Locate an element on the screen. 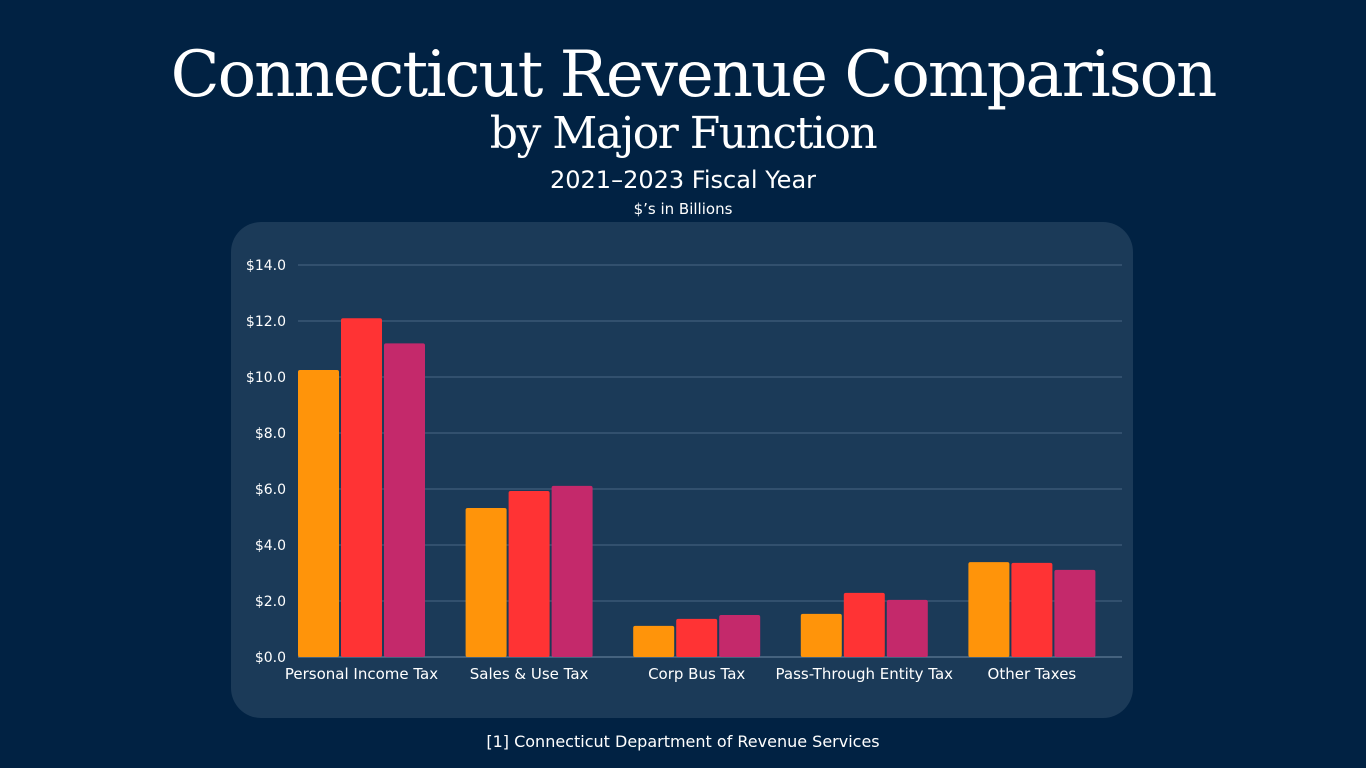  x-tick-label: Sales & Use Tax is located at coordinates (529, 674).